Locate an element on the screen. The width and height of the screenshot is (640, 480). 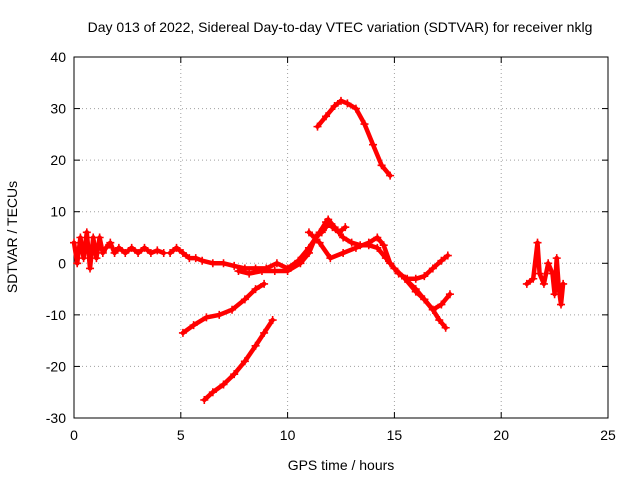
y-tick-label: -10 is located at coordinates (56, 315).